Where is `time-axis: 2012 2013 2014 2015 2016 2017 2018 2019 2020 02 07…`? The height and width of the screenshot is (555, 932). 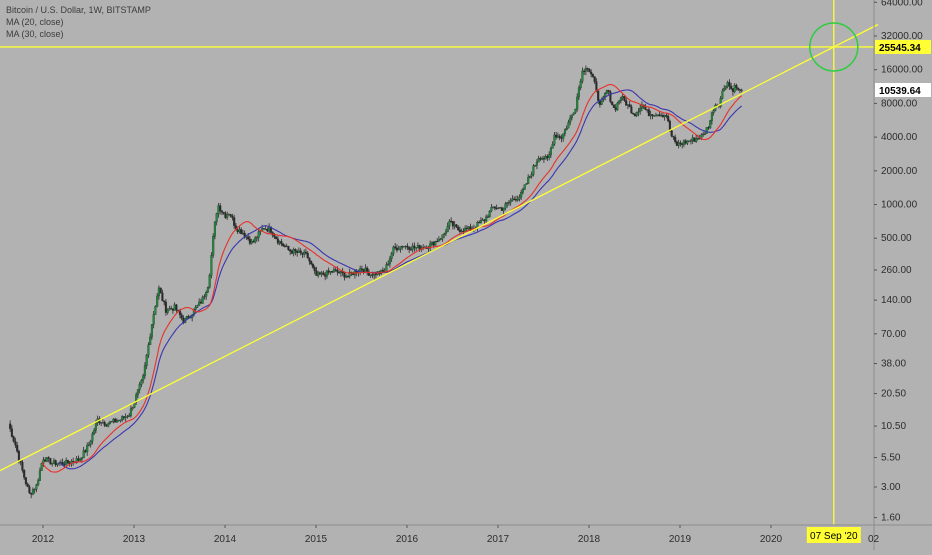 time-axis: 2012 2013 2014 2015 2016 2017 2018 2019 2020 02 07… is located at coordinates (466, 534).